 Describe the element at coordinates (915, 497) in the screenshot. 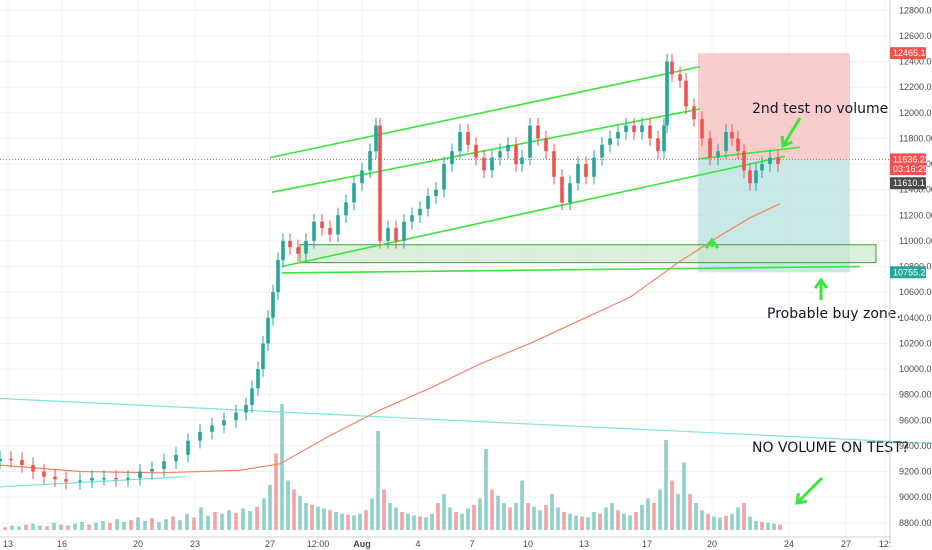

I see `y-tick-label: 9000.00` at that location.